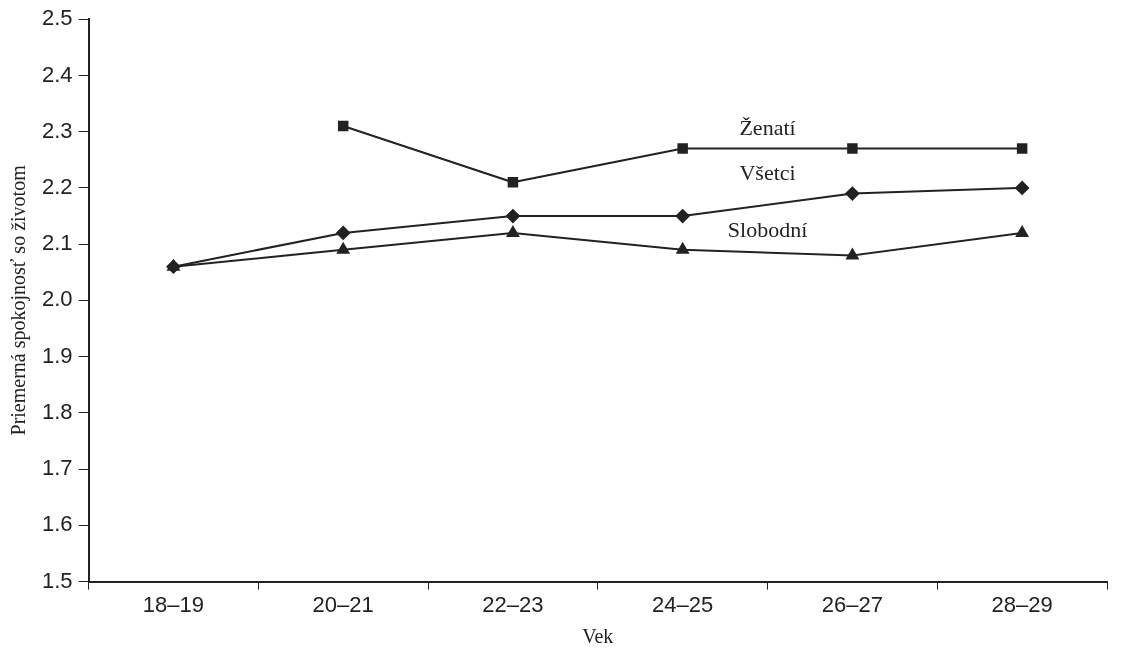  What do you see at coordinates (598, 636) in the screenshot?
I see `x-axis-title: Vek` at bounding box center [598, 636].